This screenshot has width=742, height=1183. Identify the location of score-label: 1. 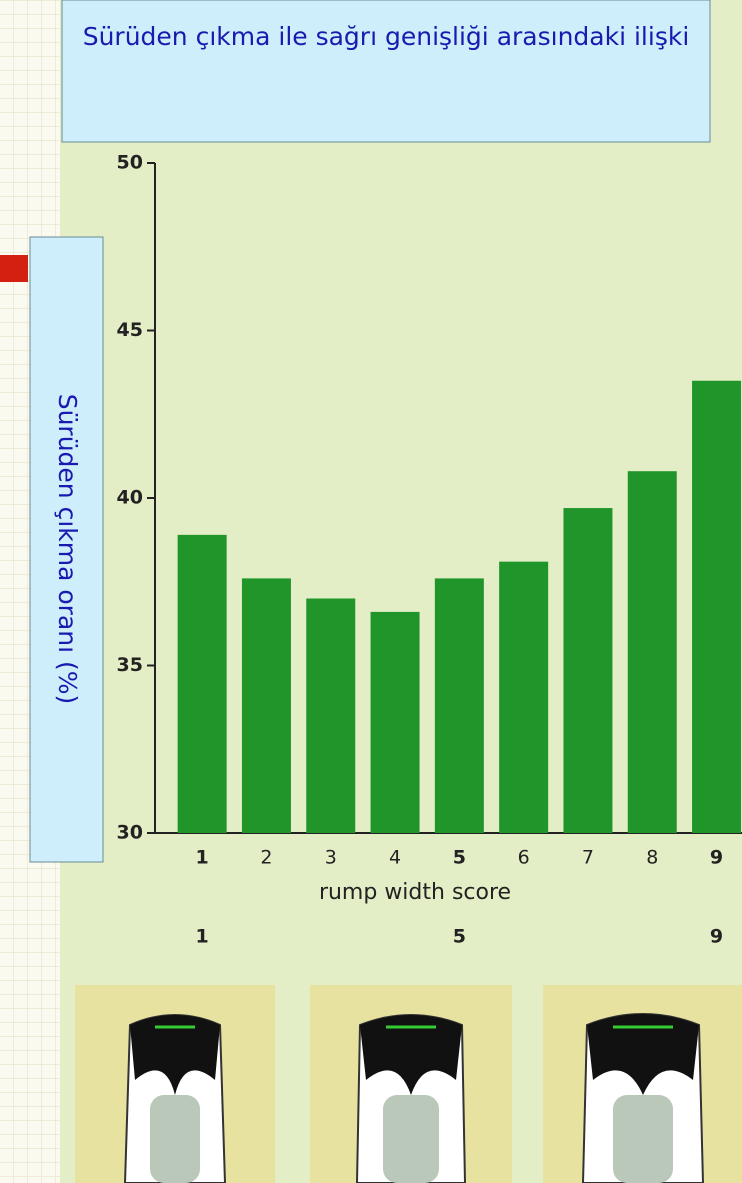
(202, 937).